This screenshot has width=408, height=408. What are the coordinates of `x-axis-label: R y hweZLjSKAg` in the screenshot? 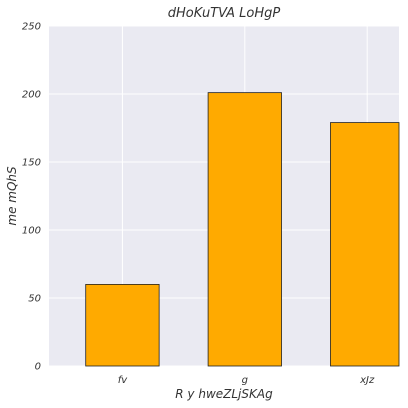 It's located at (224, 394).